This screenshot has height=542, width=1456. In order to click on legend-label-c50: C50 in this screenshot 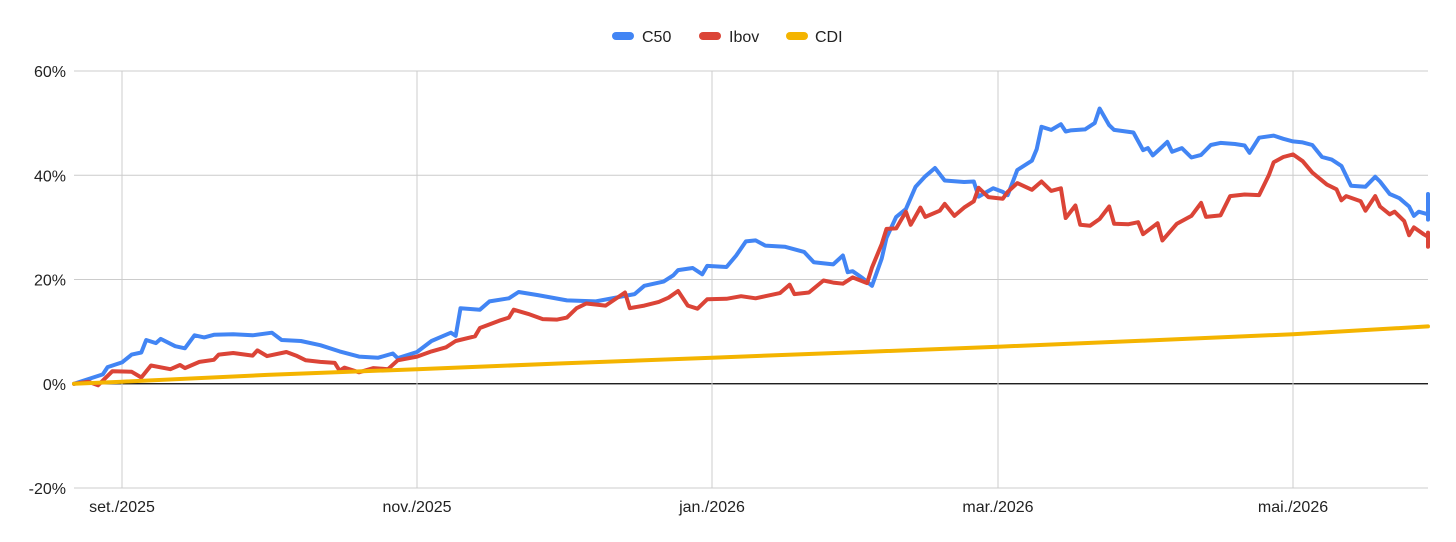, I will do `click(656, 37)`.